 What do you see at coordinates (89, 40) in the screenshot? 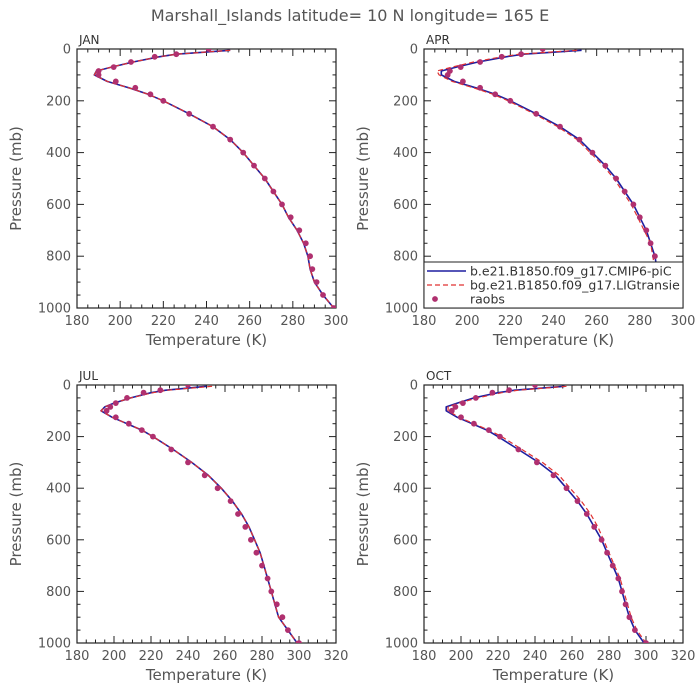
I see `panel-label: JAN` at bounding box center [89, 40].